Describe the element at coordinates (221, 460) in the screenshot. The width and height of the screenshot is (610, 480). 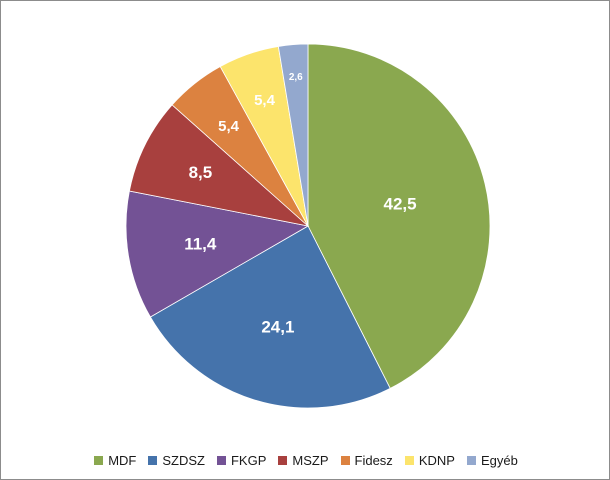
I see `legend-swatch-fkgp` at that location.